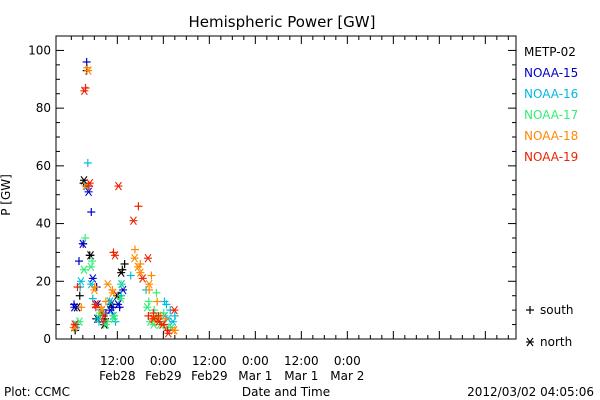 Image resolution: width=600 pixels, height=400 pixels. Describe the element at coordinates (117, 376) in the screenshot. I see `x-tick-date-label: Feb28` at that location.